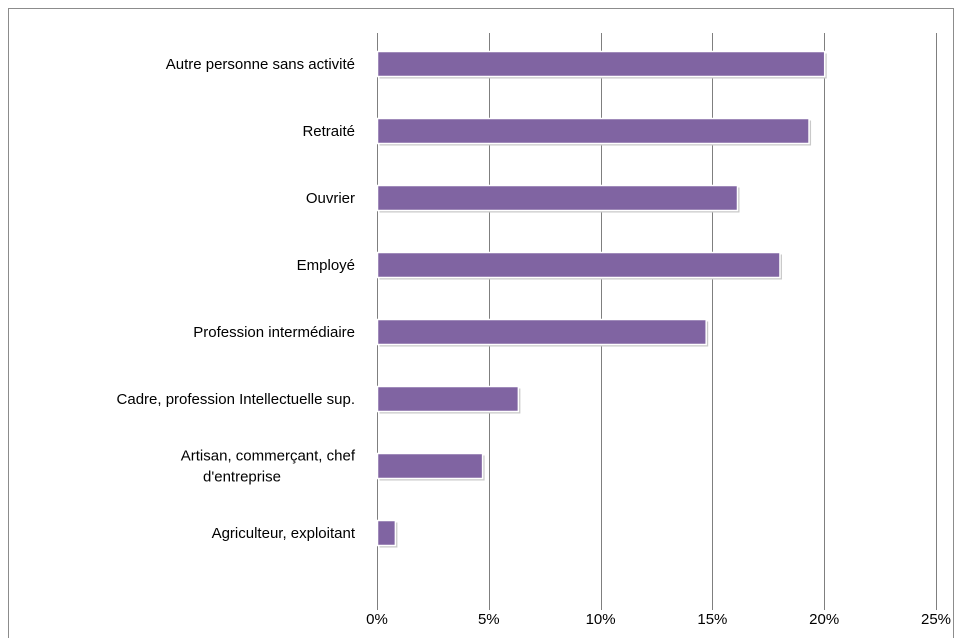  Describe the element at coordinates (712, 619) in the screenshot. I see `x-tick-label: 15%` at that location.